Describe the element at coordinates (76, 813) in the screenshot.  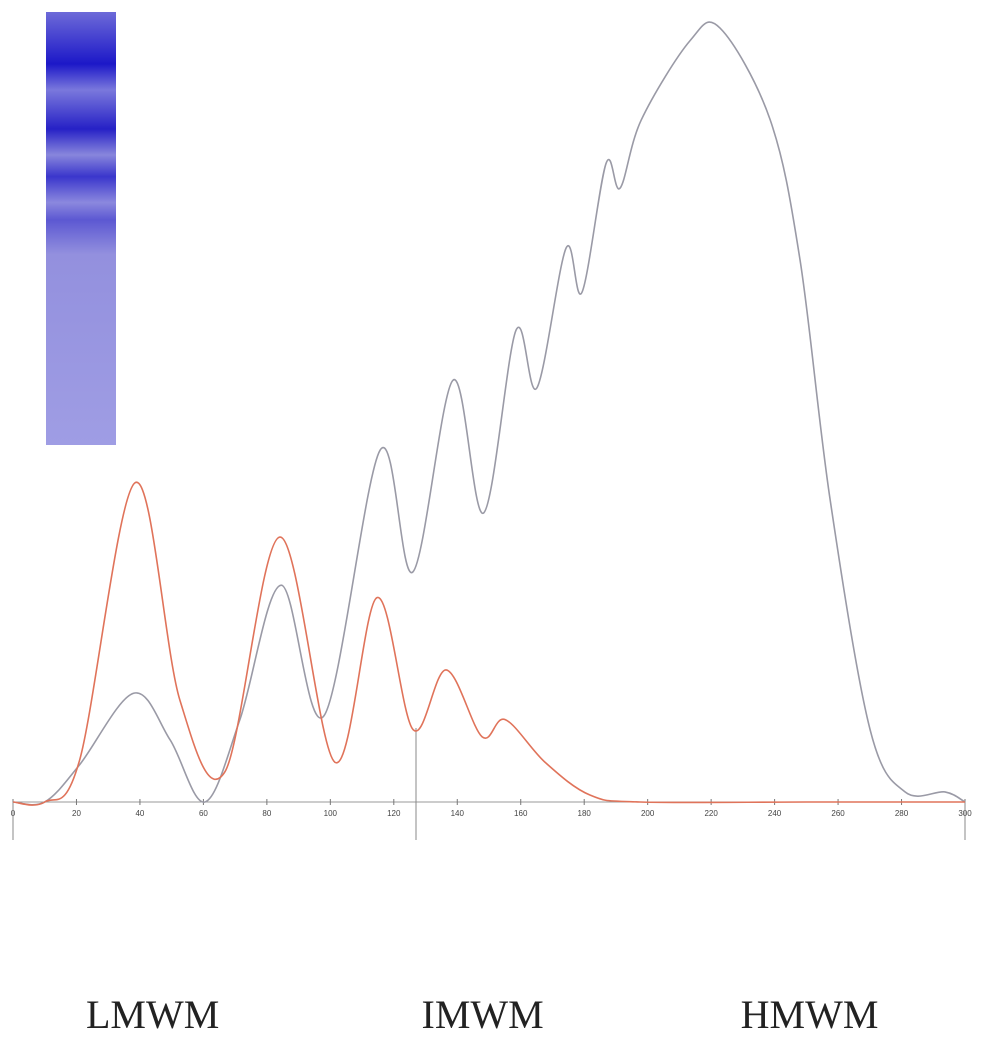
I see `x-tick-label: 20` at that location.